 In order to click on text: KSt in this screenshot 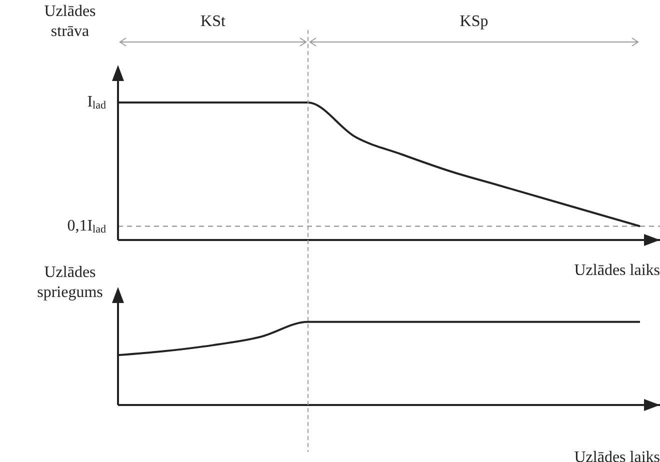, I will do `click(213, 21)`.